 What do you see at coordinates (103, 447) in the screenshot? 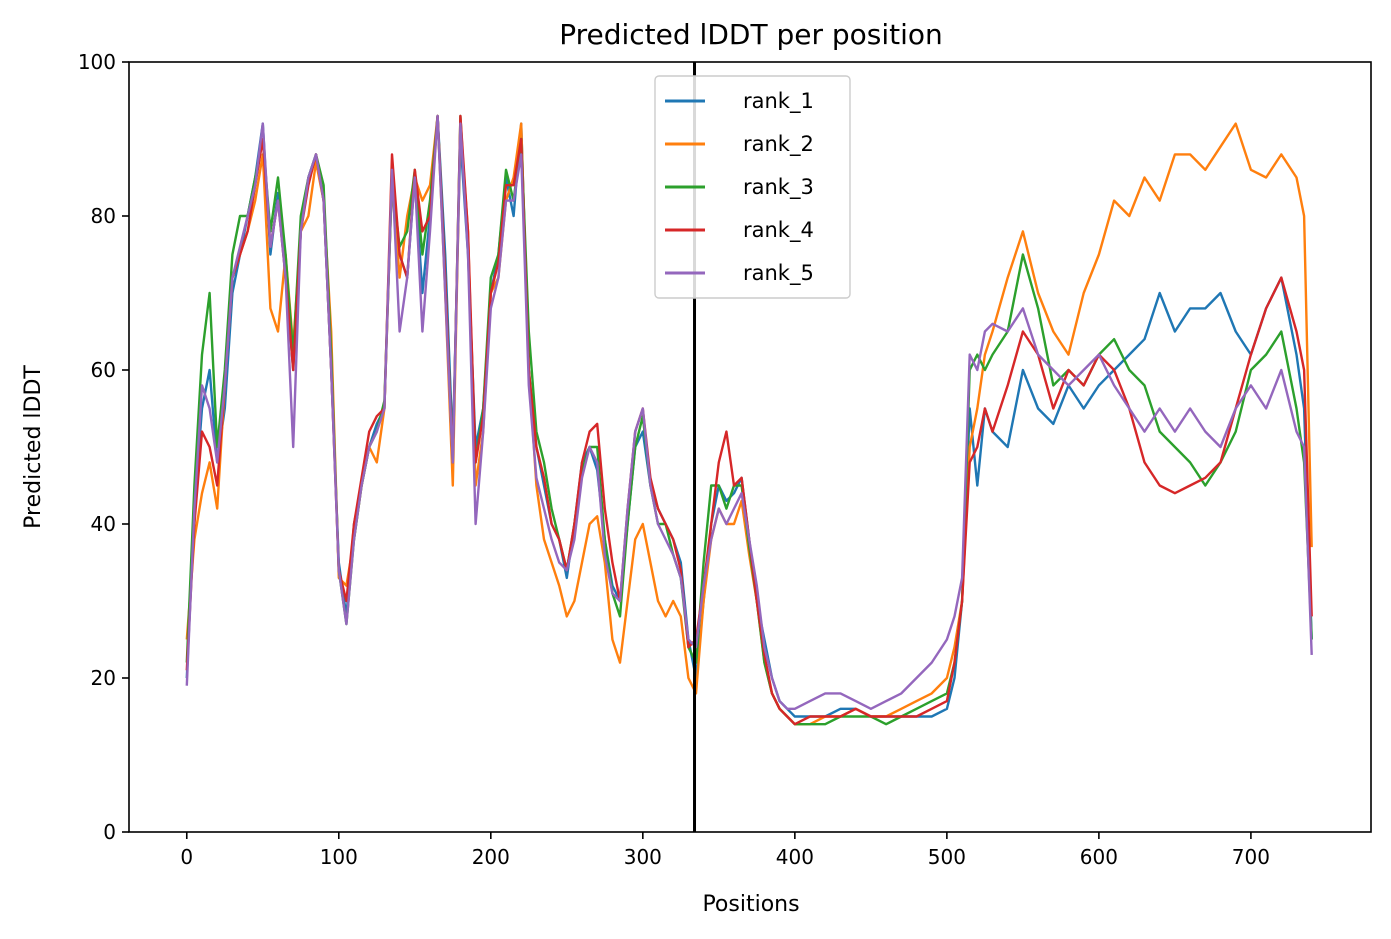
I see `y-axis: 0 20 40 60 80 100` at bounding box center [103, 447].